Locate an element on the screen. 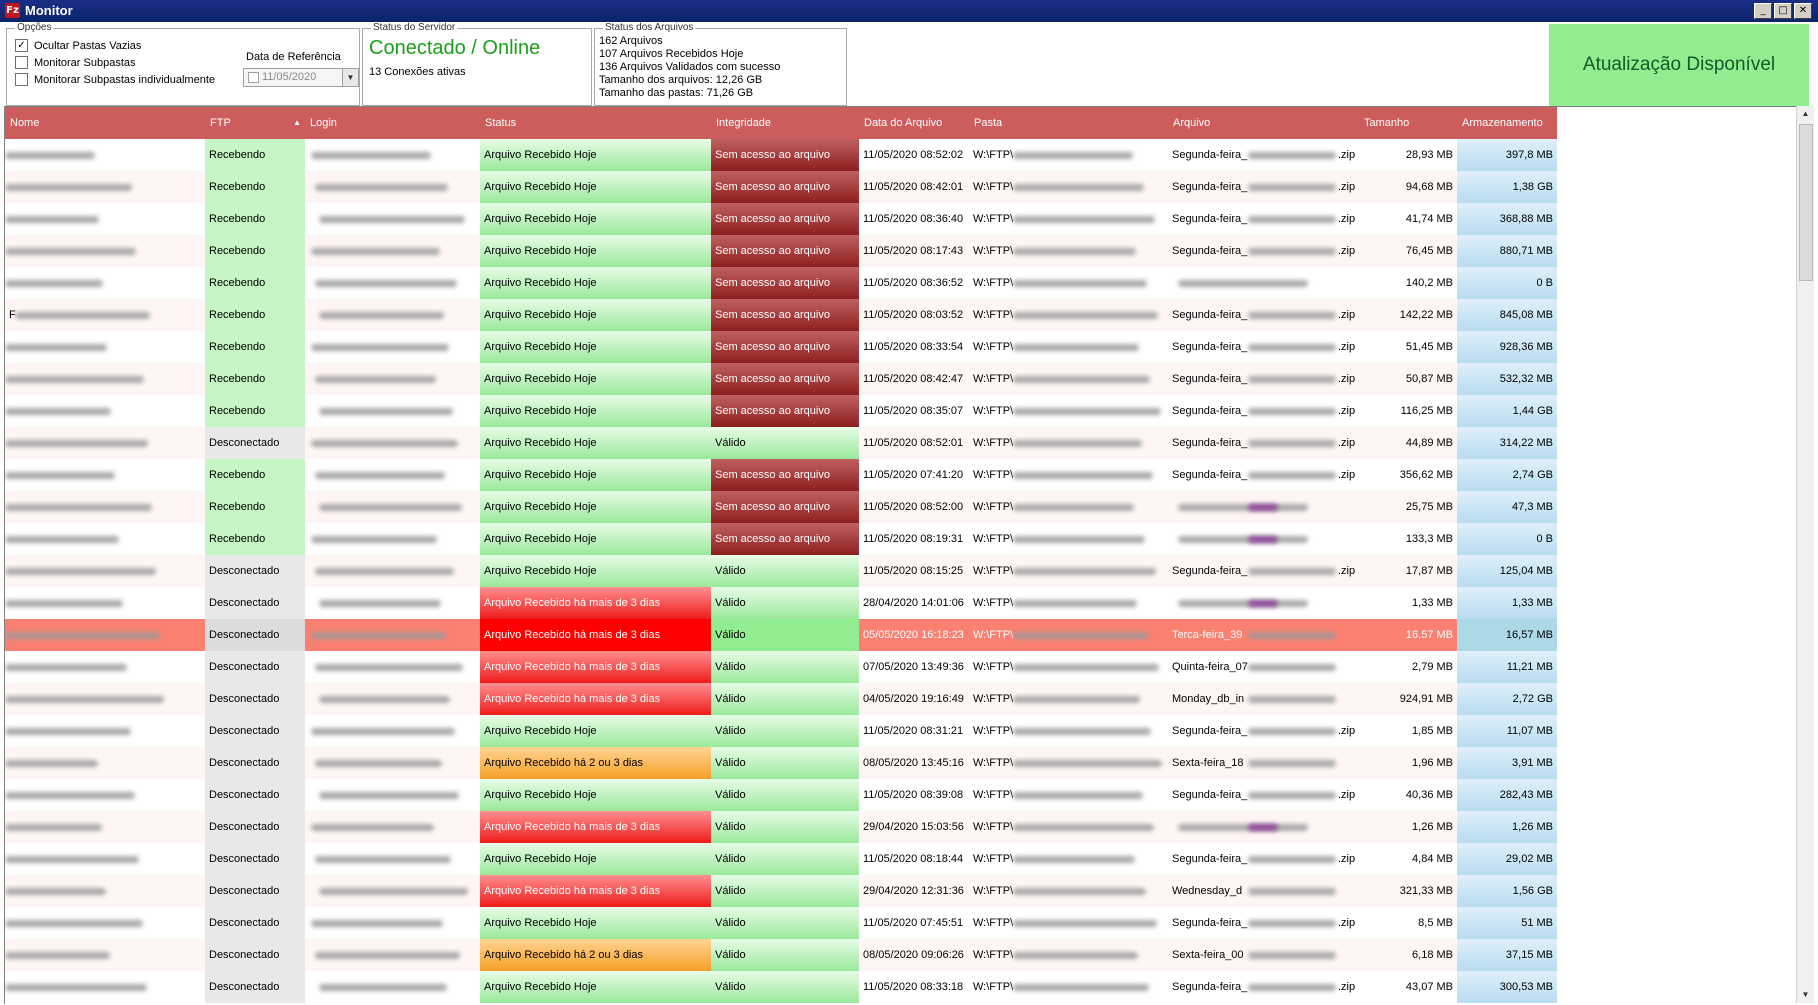  cell-armazenamento: 532,32 MB is located at coordinates (1507, 379).